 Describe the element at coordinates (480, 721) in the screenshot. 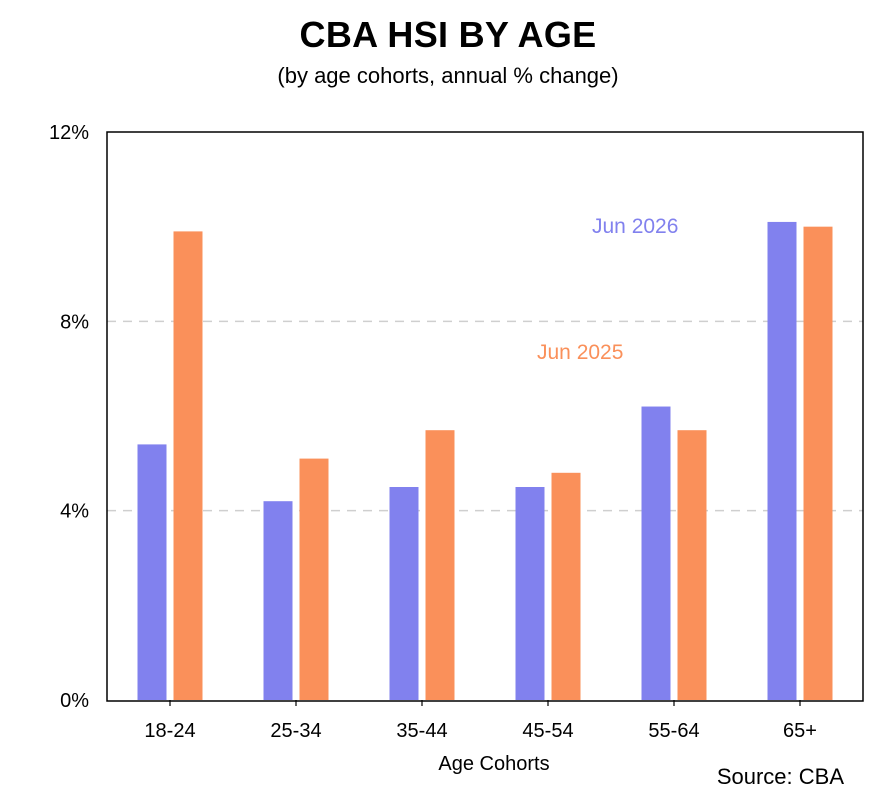

I see `x-axis-ticks: 18-24 25-34 35-44 45-54 55-64 65+` at that location.